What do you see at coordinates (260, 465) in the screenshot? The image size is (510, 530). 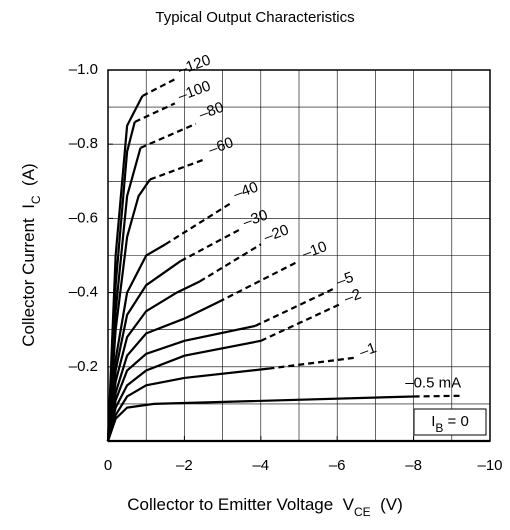 I see `x-tick-label: –4` at bounding box center [260, 465].